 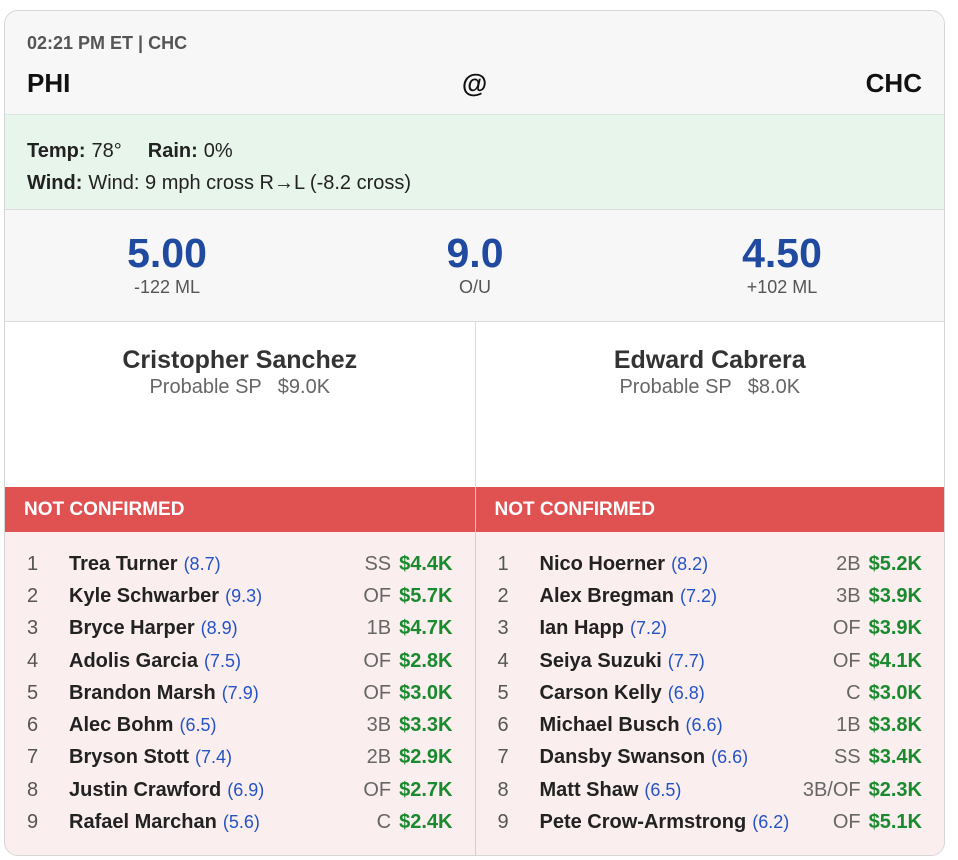 I want to click on lineup-row: 5 Carson Kelly (6.8) C $3.0K, so click(x=710, y=693).